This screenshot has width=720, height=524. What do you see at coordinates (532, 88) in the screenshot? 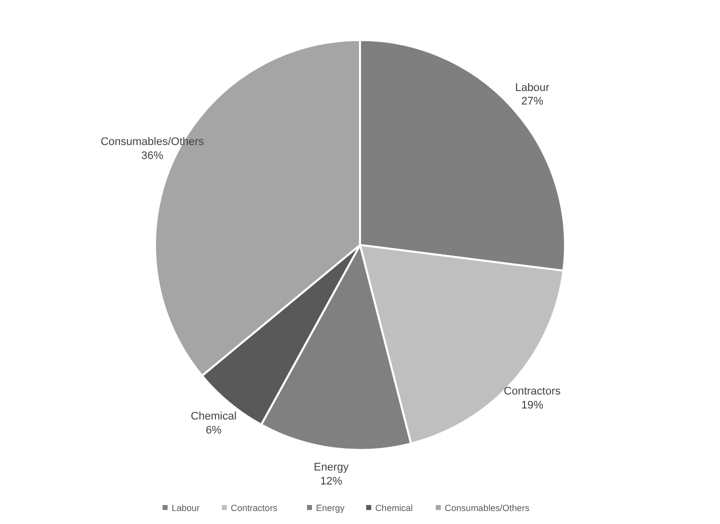
I see `slice-label: Labour` at bounding box center [532, 88].